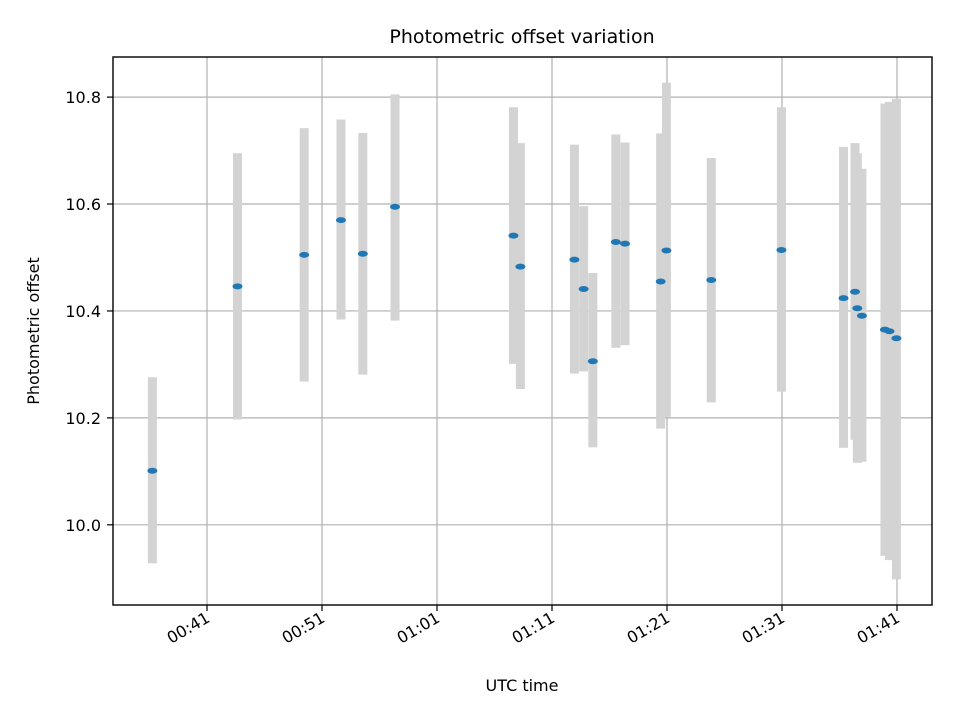 The image size is (960, 720). Describe the element at coordinates (83, 525) in the screenshot. I see `y-tick-label: 10.0` at that location.